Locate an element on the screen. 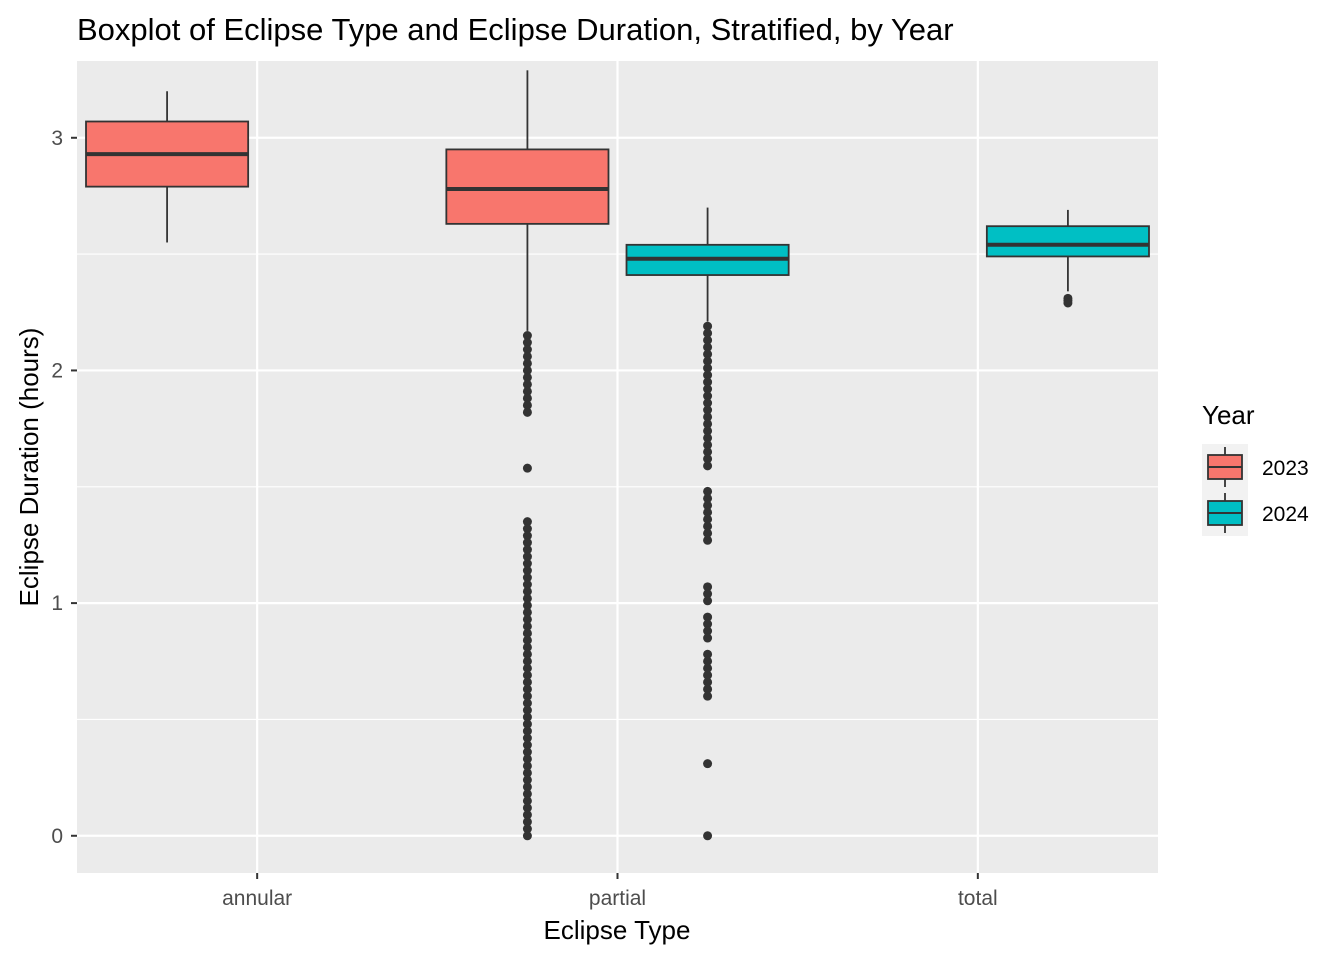 Image resolution: width=1344 pixels, height=960 pixels. y-tick-label: 1 is located at coordinates (57, 603).